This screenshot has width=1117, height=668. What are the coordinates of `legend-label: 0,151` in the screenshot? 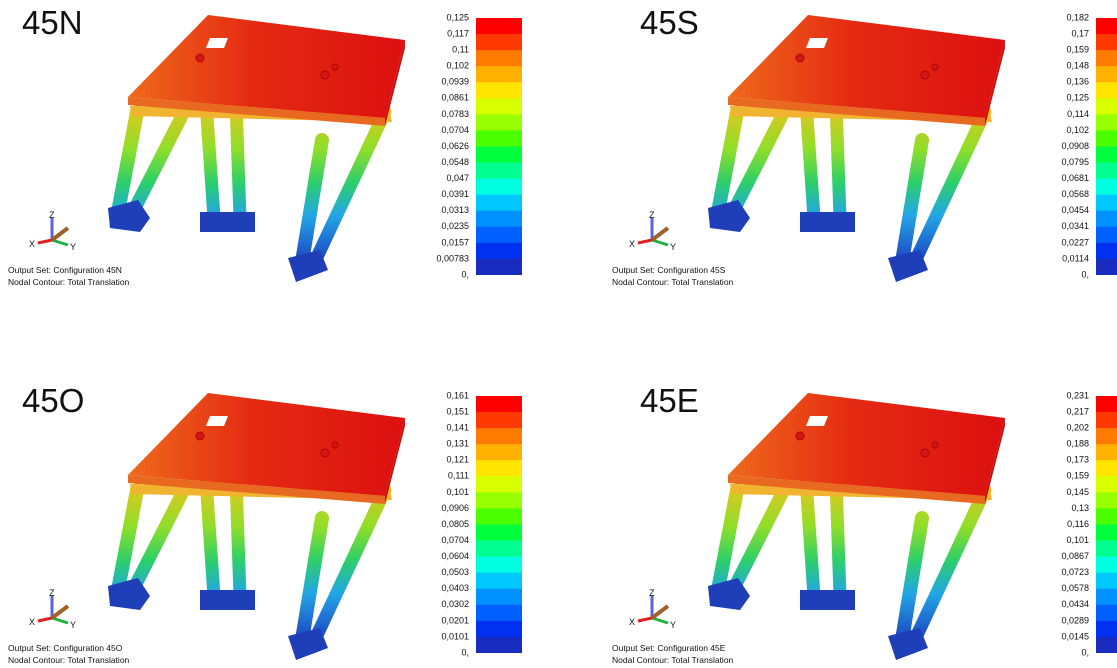 It's located at (457, 411).